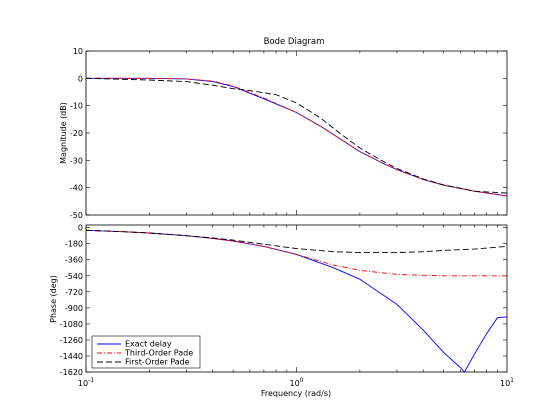  I want to click on magnitude-ytick-label: -10, so click(76, 106).